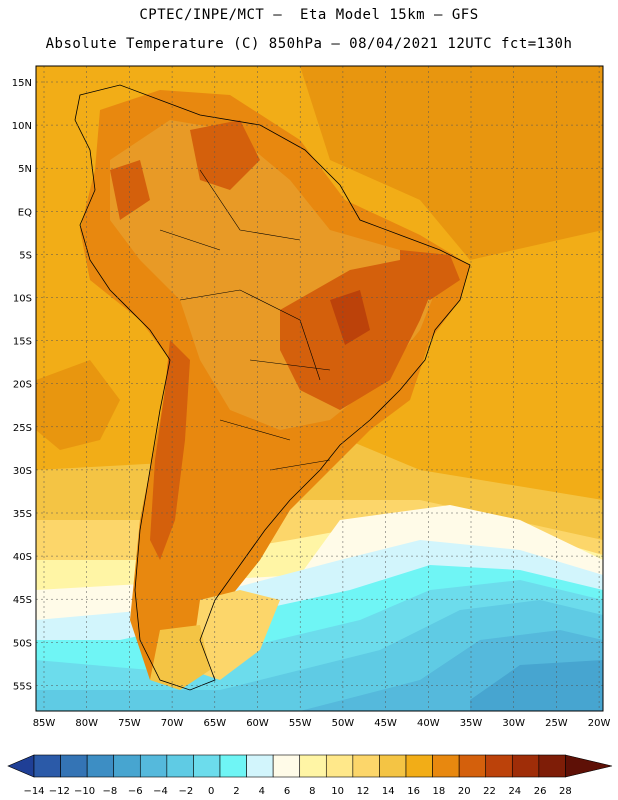 The image size is (618, 800). Describe the element at coordinates (22, 471) in the screenshot. I see `lat-label: 30S` at that location.